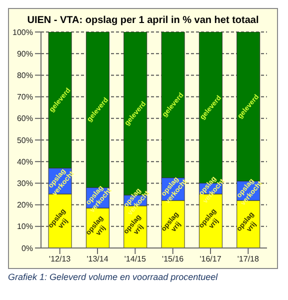 This screenshot has height=300, width=288. Describe the element at coordinates (24, 183) in the screenshot. I see `y-tick-label: 30%` at that location.